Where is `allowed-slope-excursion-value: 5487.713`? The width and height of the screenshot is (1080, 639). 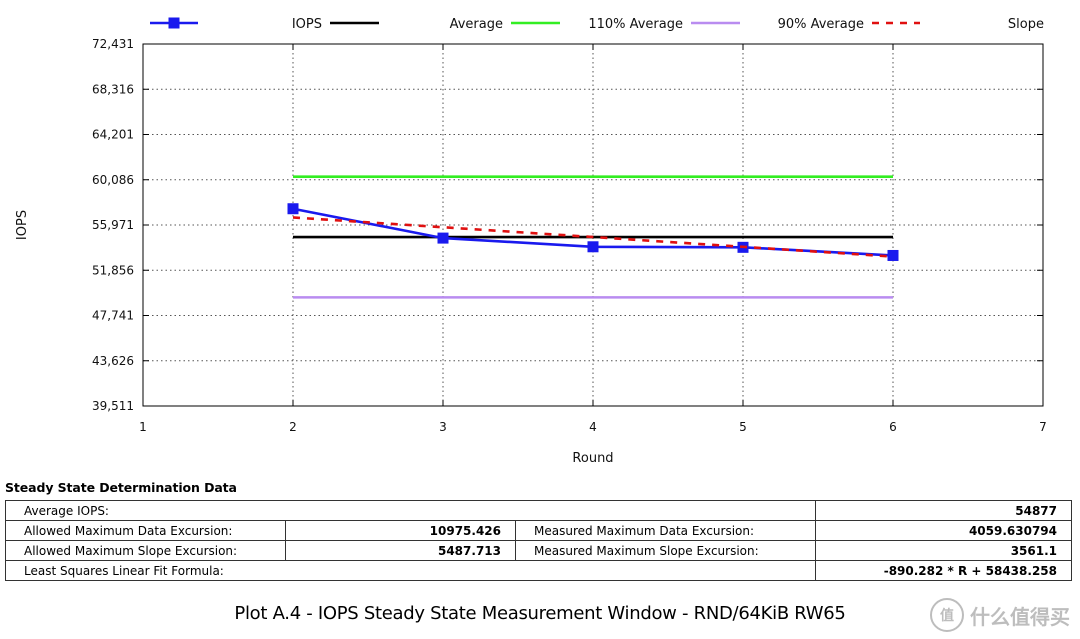
allowed-slope-excursion-value: 5487.713 is located at coordinates (400, 550).